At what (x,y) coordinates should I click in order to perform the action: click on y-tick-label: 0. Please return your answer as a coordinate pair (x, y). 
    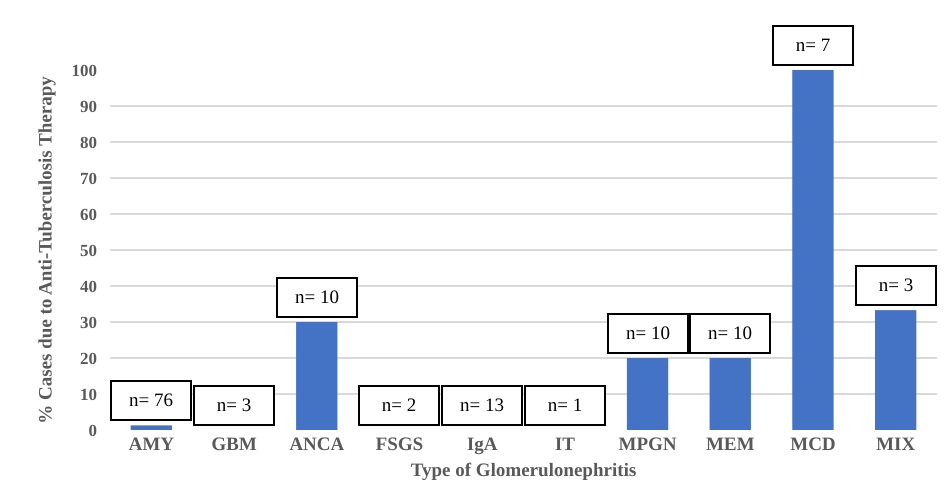
    Looking at the image, I should click on (92, 430).